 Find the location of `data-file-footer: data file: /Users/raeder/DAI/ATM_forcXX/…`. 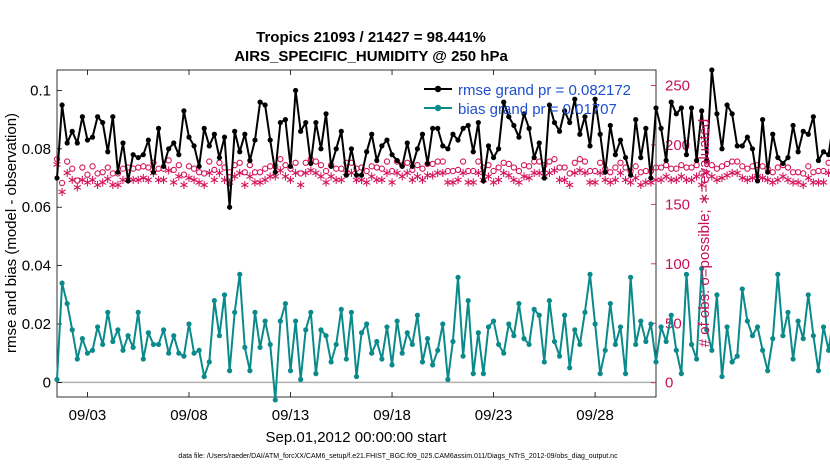

data-file-footer: data file: /Users/raeder/DAI/ATM_forcXX/… is located at coordinates (398, 456).